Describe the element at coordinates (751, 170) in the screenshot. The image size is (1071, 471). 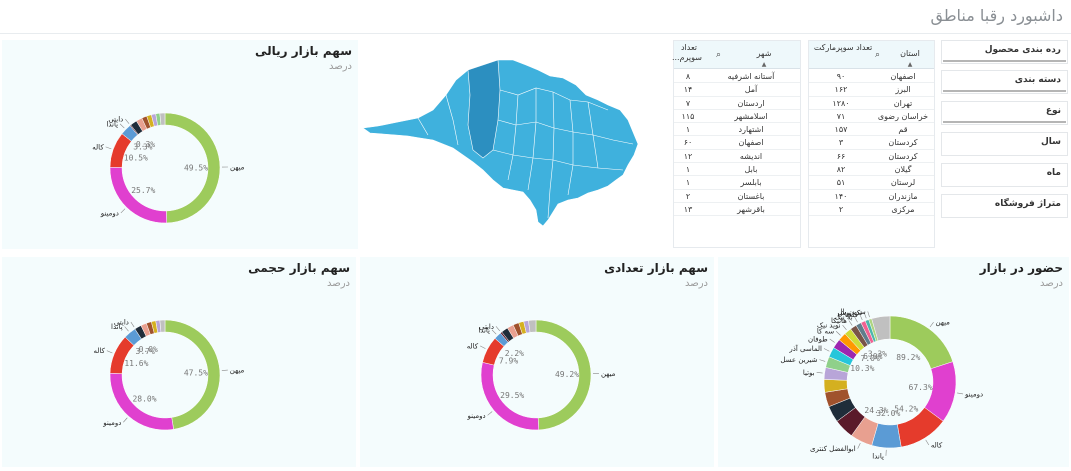
I see `row-name: بابل` at that location.